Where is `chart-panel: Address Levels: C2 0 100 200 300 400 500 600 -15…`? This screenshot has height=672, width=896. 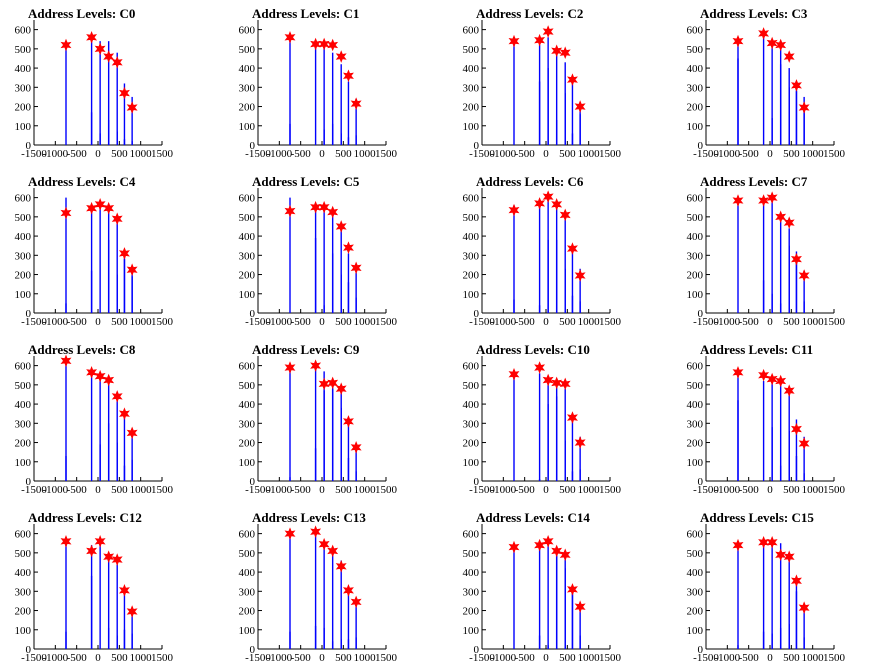
chart-panel: Address Levels: C2 0 100 200 300 400 500 600 -15… is located at coordinates (560, 84).